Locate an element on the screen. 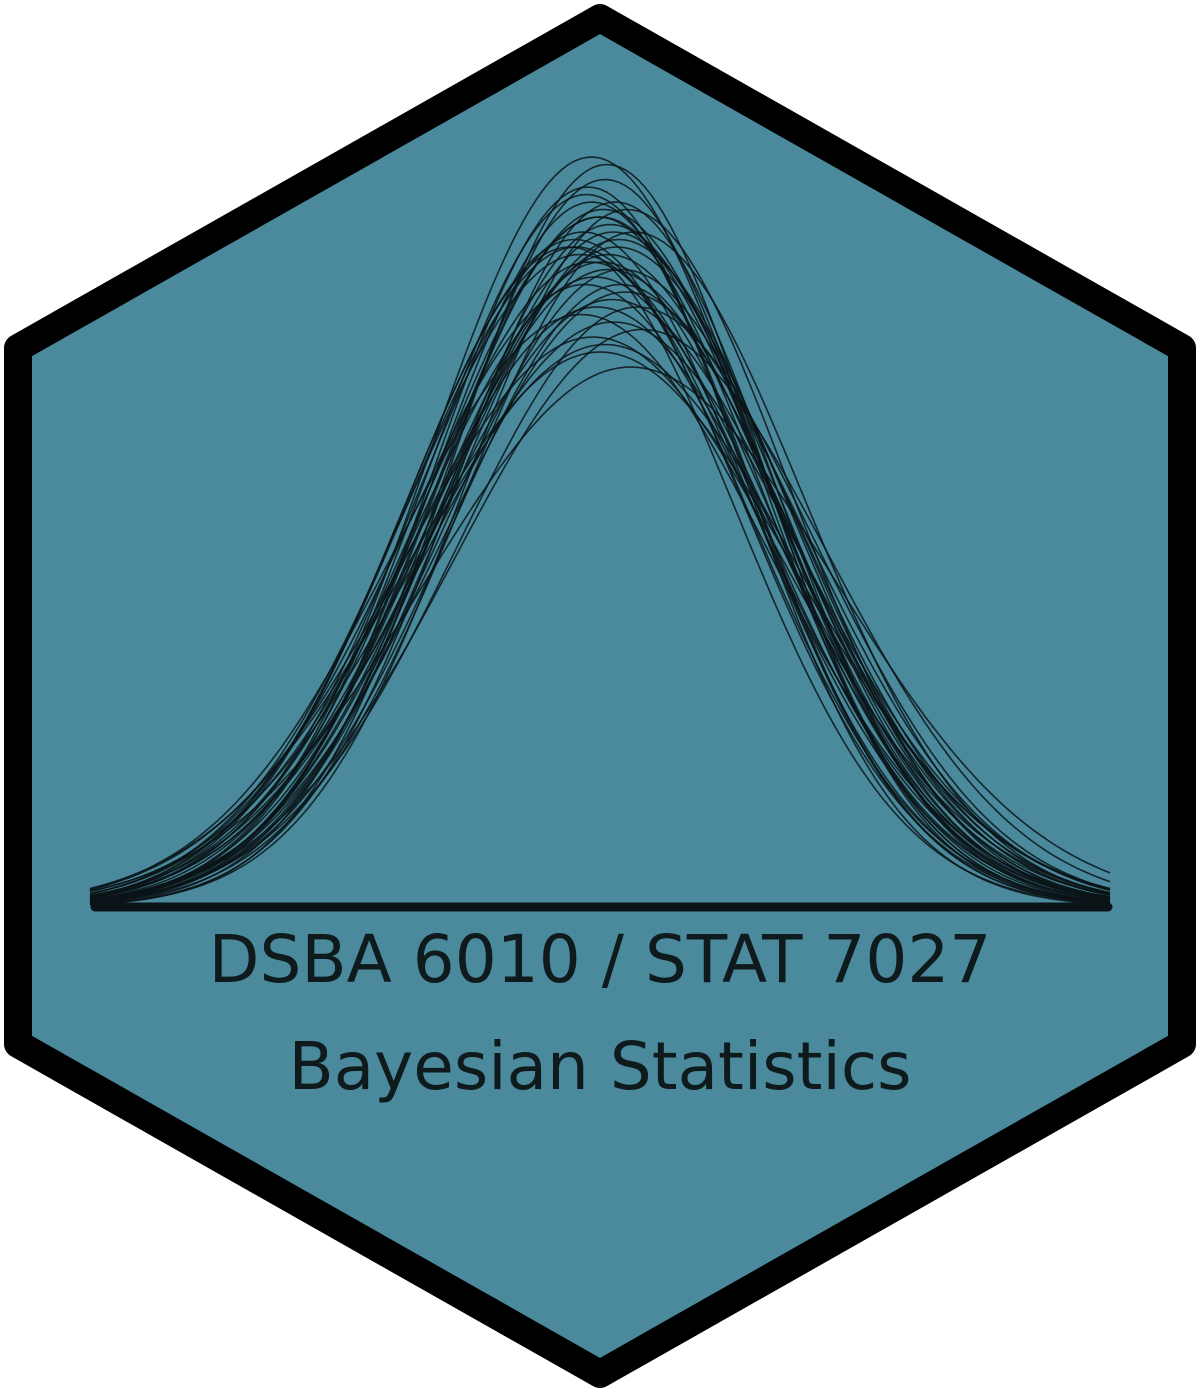 This screenshot has width=1200, height=1392. course-code: DSBA 6010 / STAT 7027 is located at coordinates (600, 959).